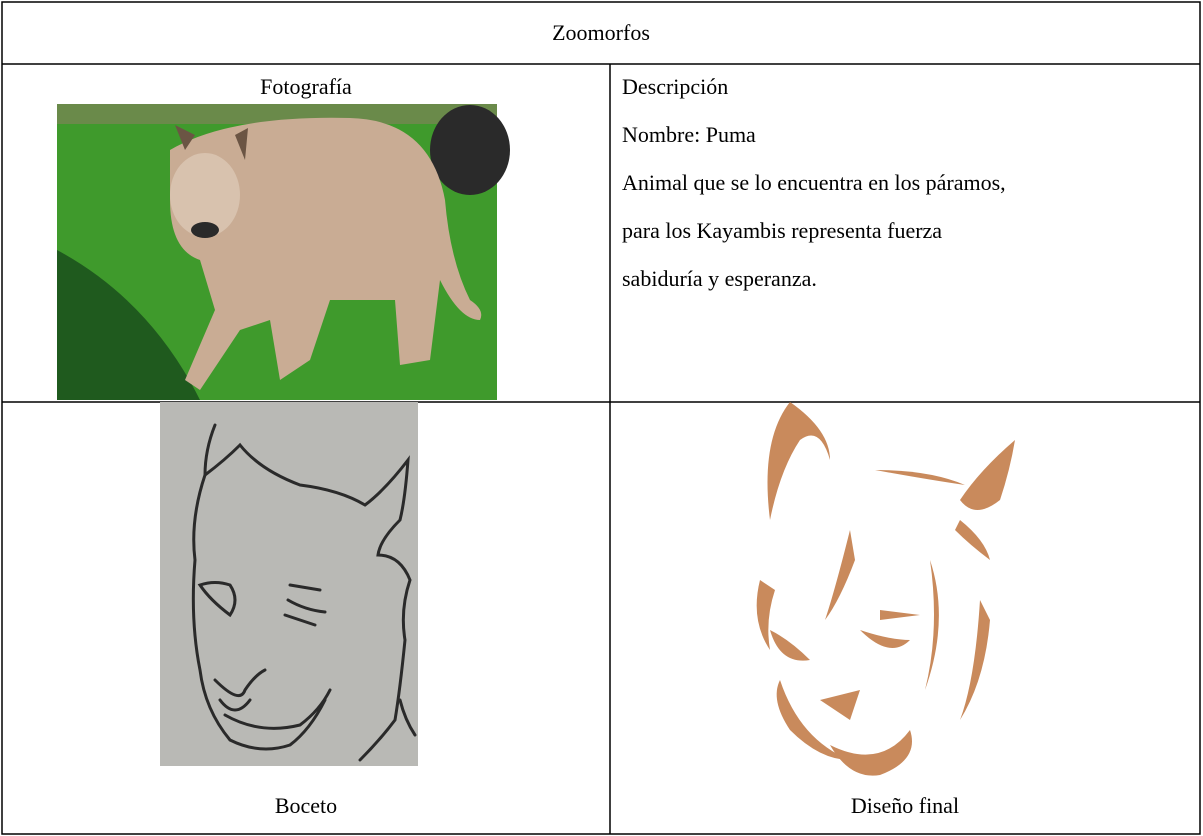 This screenshot has height=836, width=1203. I want to click on final-label: Diseño final, so click(905, 805).